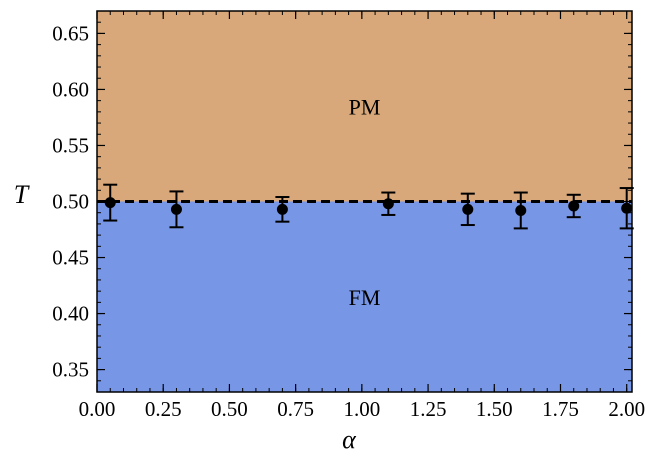  I want to click on x-tick-label: 1.75, so click(560, 409).